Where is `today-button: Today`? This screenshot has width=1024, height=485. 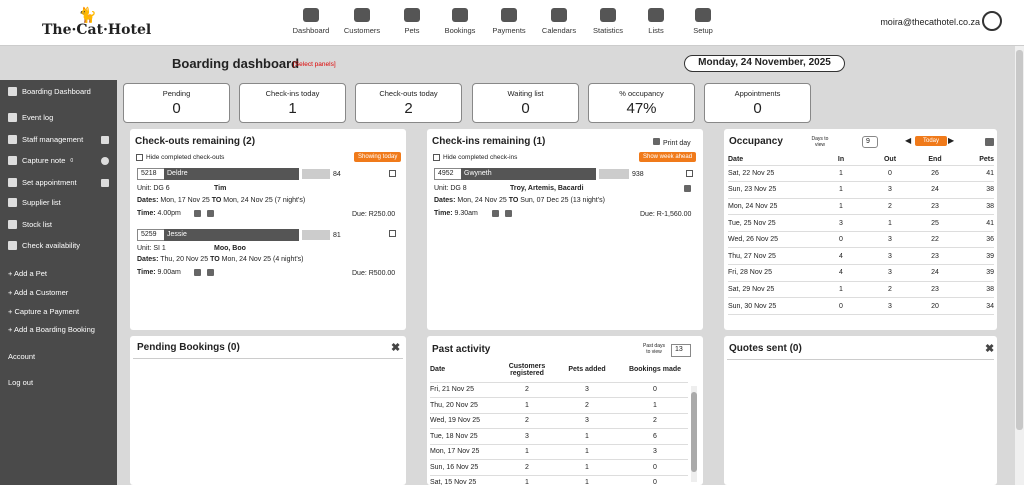 today-button: Today is located at coordinates (931, 141).